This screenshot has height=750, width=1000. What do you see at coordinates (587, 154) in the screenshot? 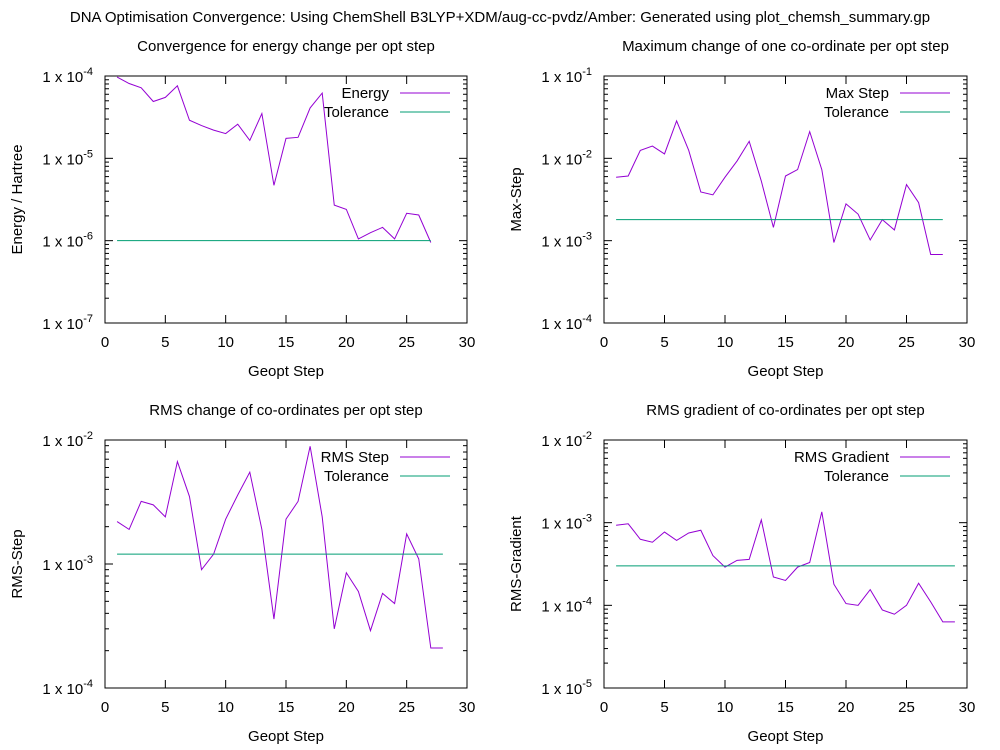
I see `max-step-y-tick-exponent: -2` at bounding box center [587, 154].